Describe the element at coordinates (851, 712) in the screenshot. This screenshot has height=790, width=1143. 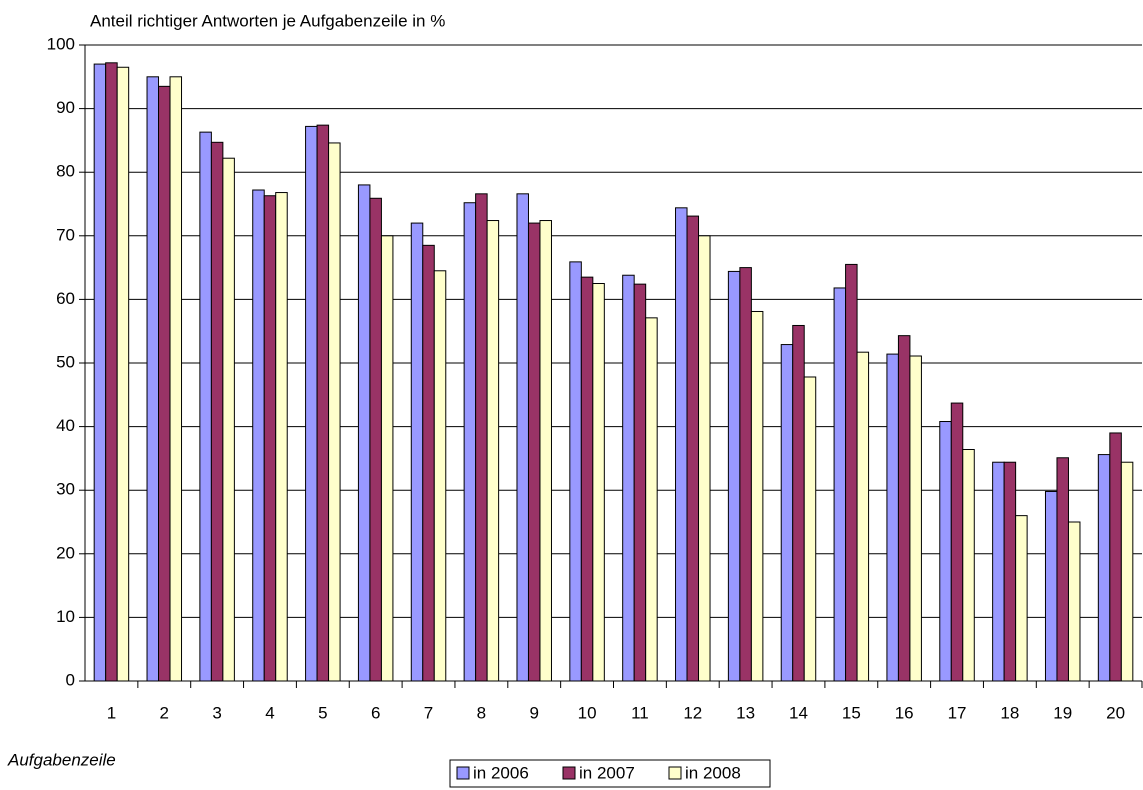
I see `x-tick-label: 15` at that location.